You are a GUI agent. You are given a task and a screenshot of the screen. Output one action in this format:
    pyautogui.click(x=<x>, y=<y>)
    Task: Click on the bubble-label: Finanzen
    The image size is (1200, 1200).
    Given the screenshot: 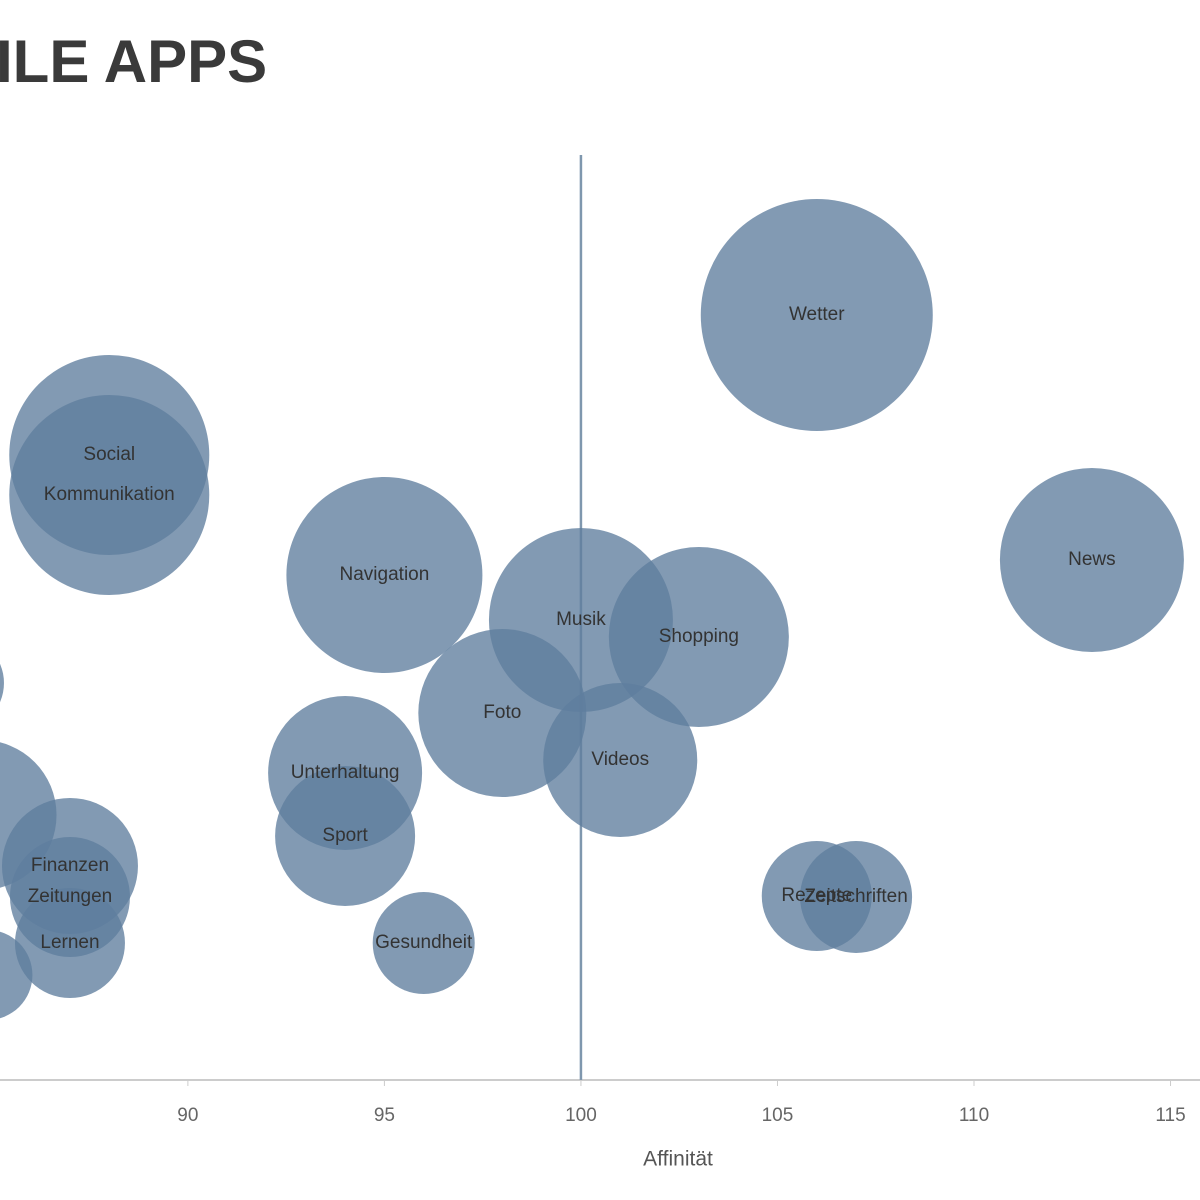 What is the action you would take?
    pyautogui.click(x=70, y=865)
    